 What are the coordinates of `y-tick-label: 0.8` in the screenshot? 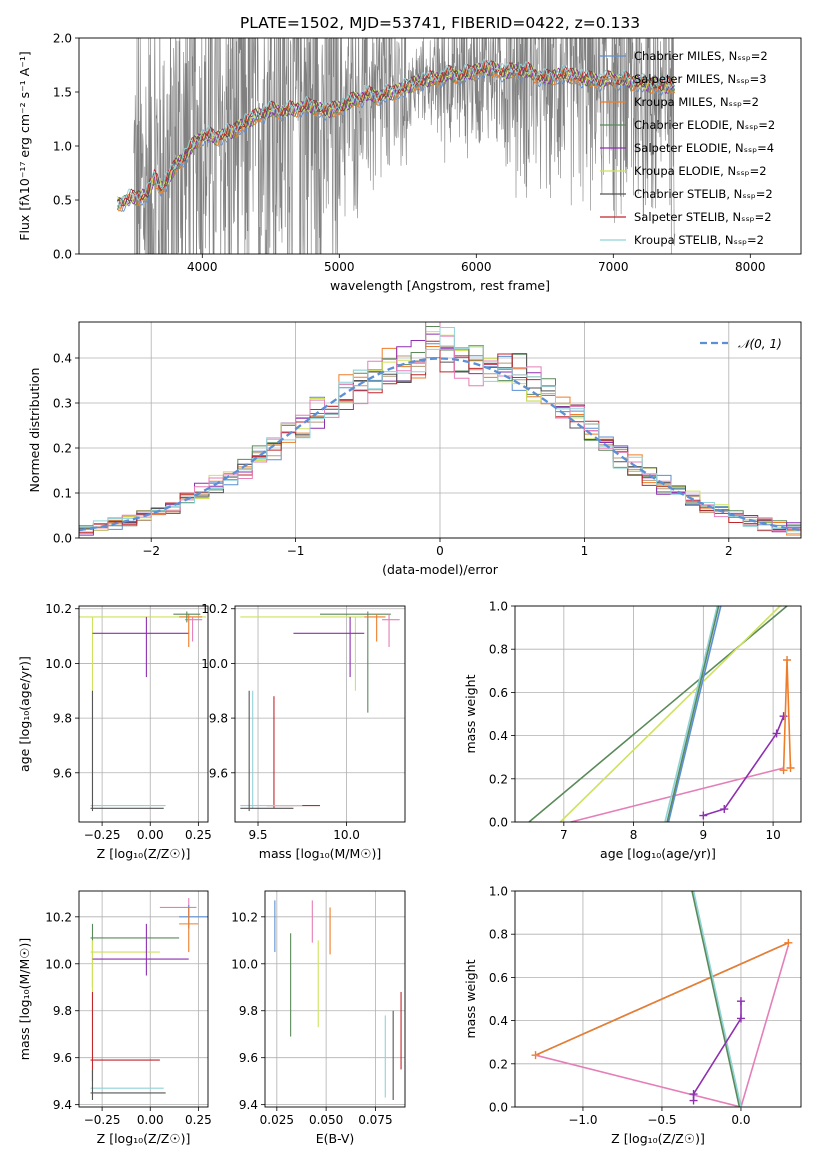 It's located at (498, 935).